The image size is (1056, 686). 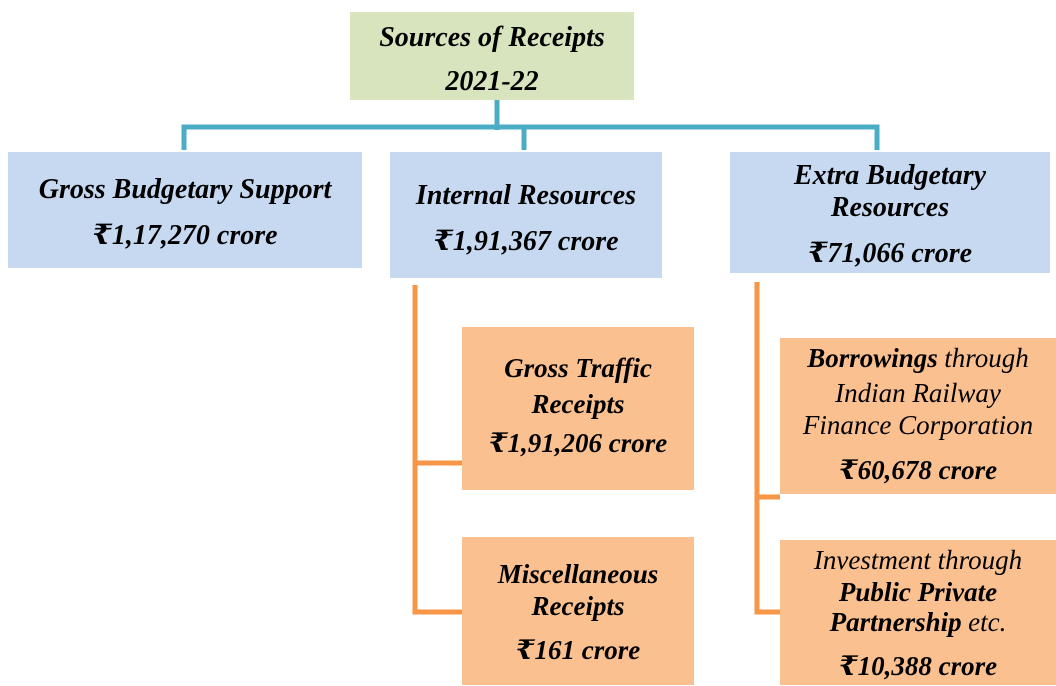 I want to click on text-segment: Indian Railway, so click(x=918, y=393).